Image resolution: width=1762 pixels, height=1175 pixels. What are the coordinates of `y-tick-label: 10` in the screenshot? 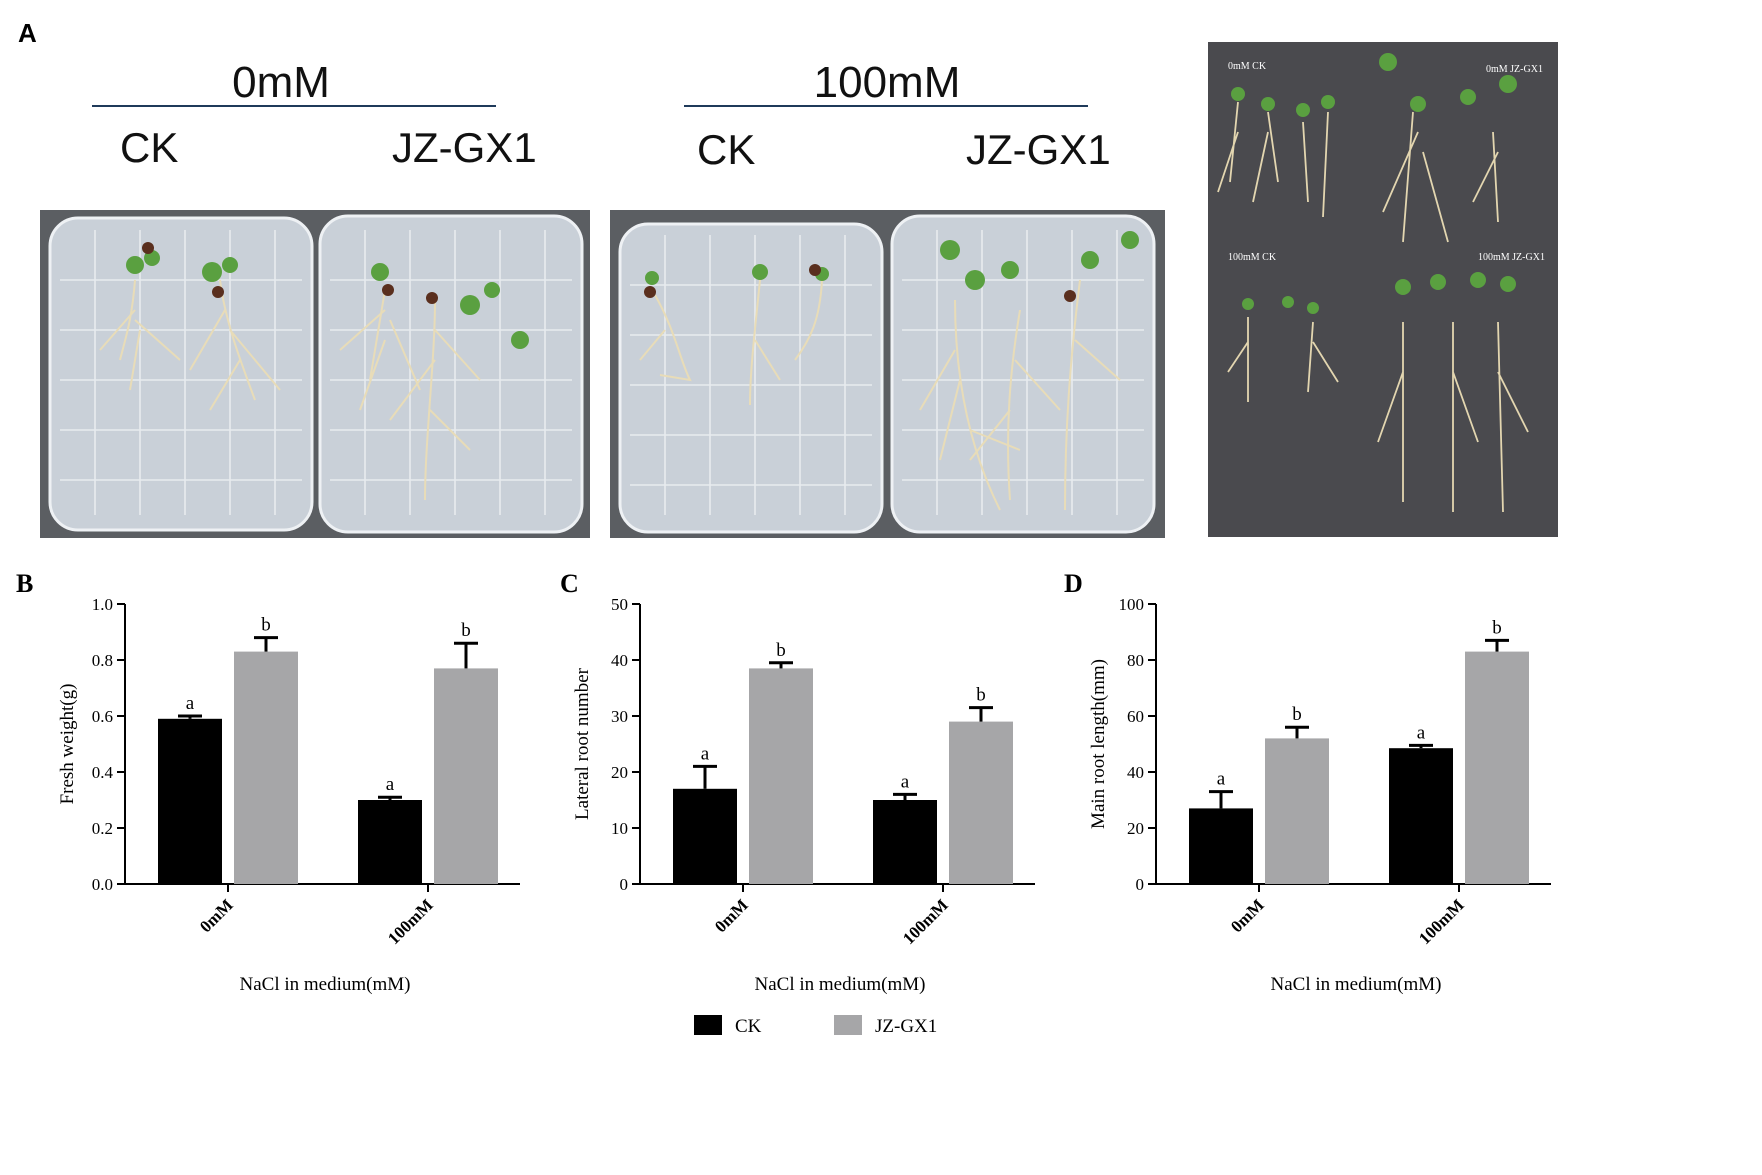 It's located at (619, 828).